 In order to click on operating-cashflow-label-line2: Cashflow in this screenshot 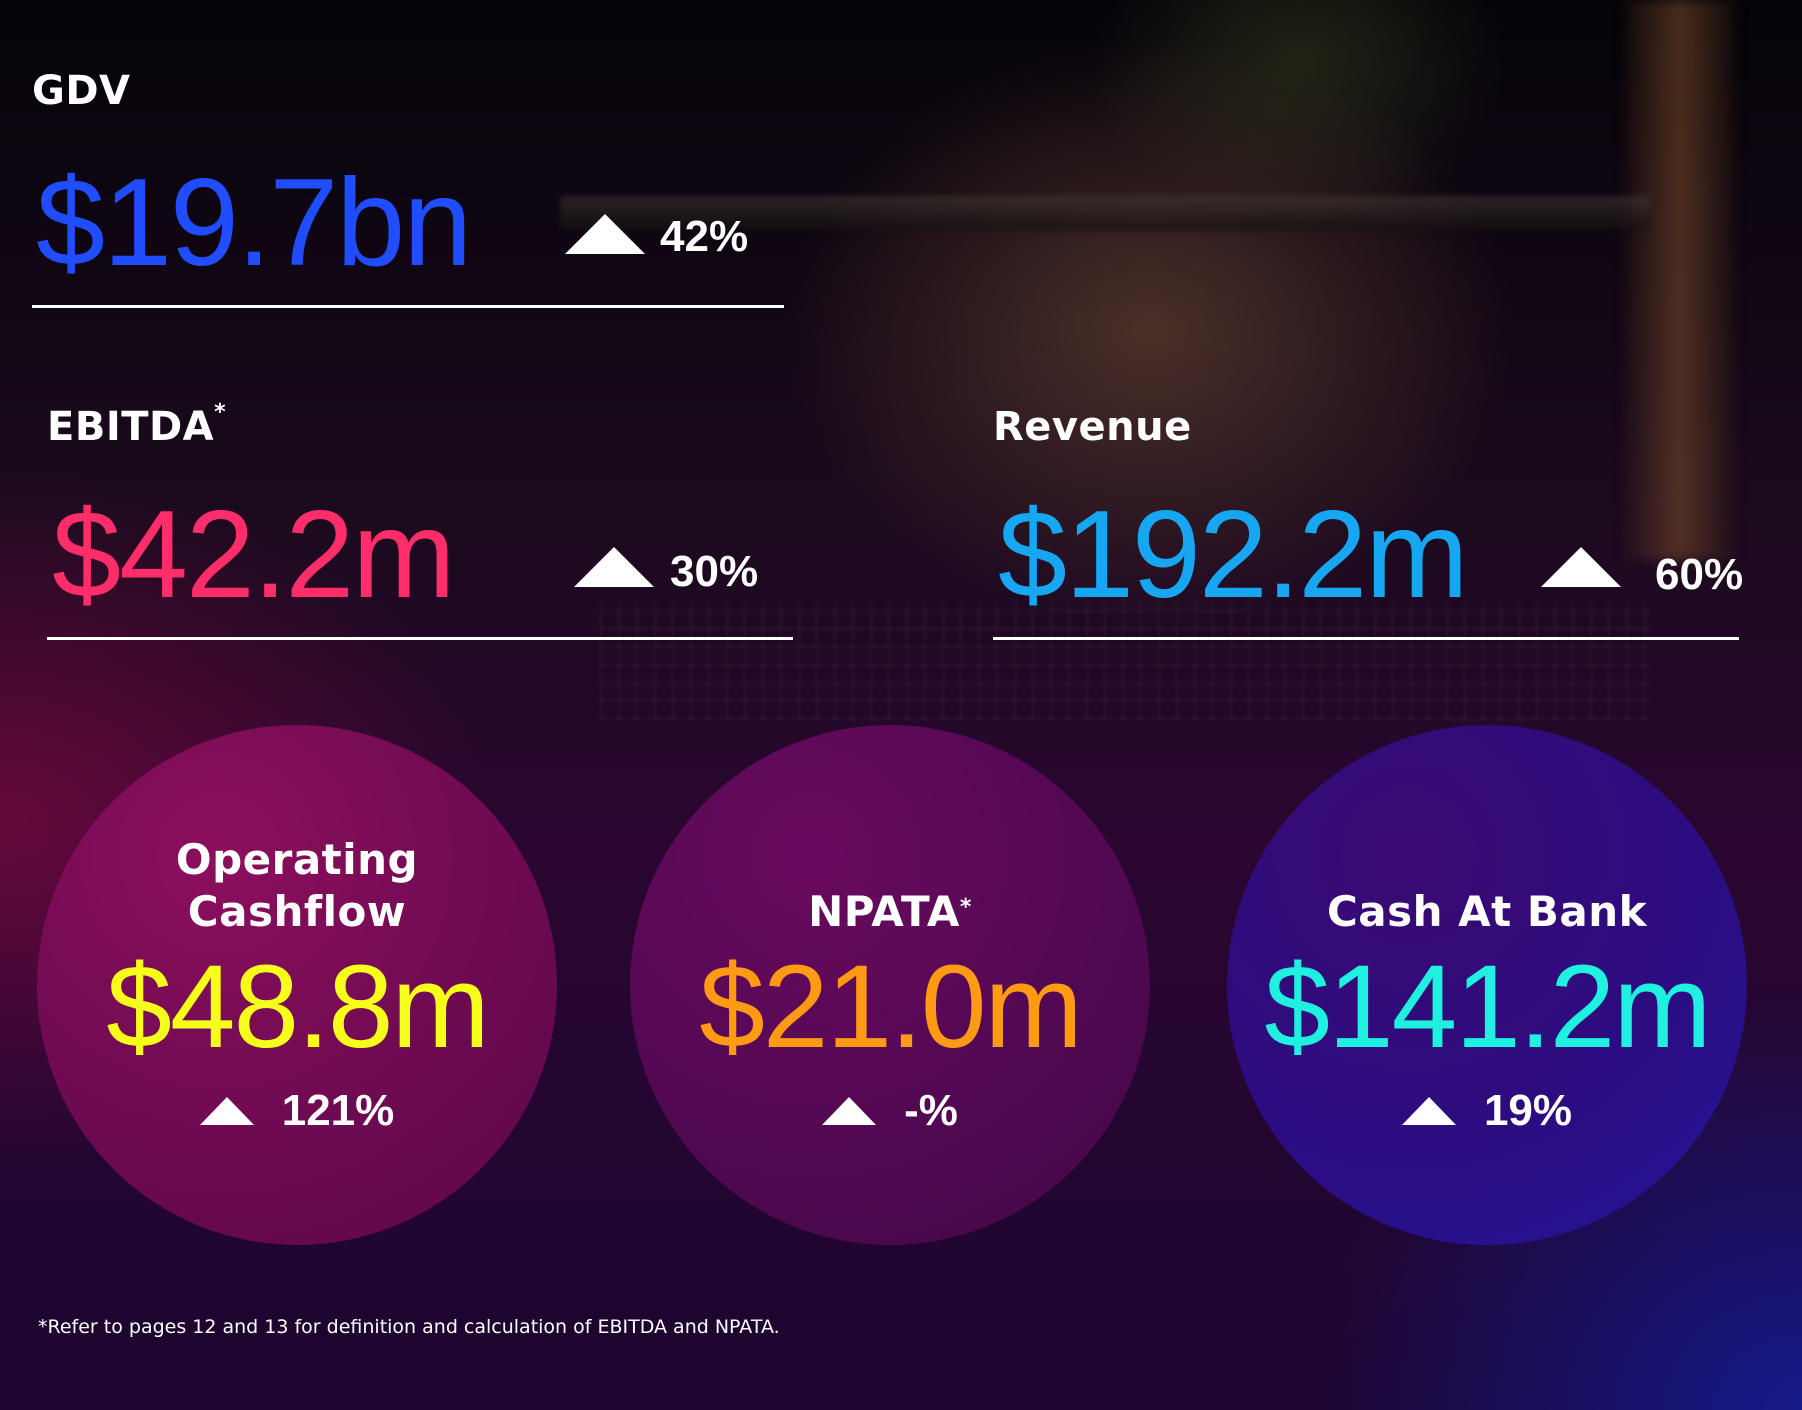, I will do `click(297, 911)`.